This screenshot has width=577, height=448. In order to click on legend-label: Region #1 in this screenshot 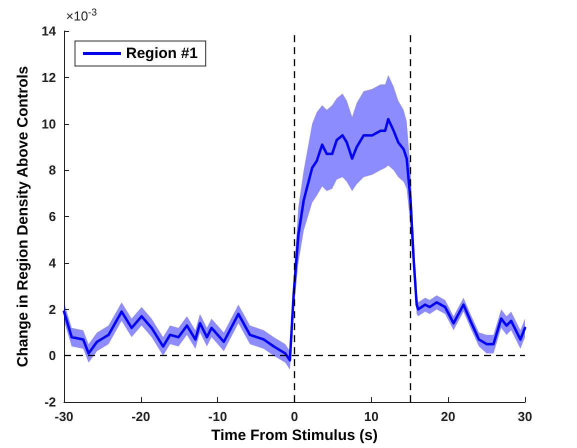, I will do `click(162, 53)`.